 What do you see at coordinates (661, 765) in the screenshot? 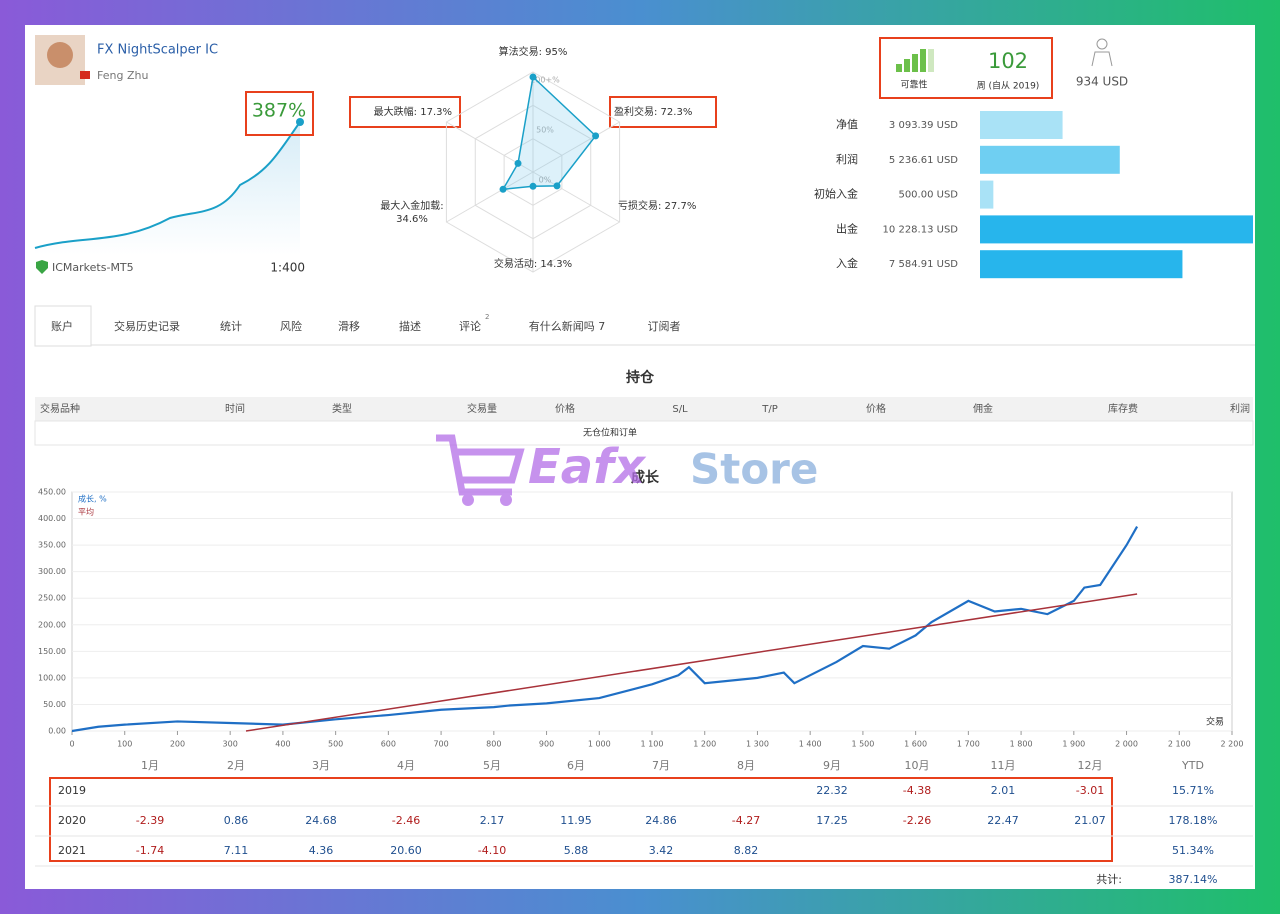
I see `month-header: 7月` at bounding box center [661, 765].